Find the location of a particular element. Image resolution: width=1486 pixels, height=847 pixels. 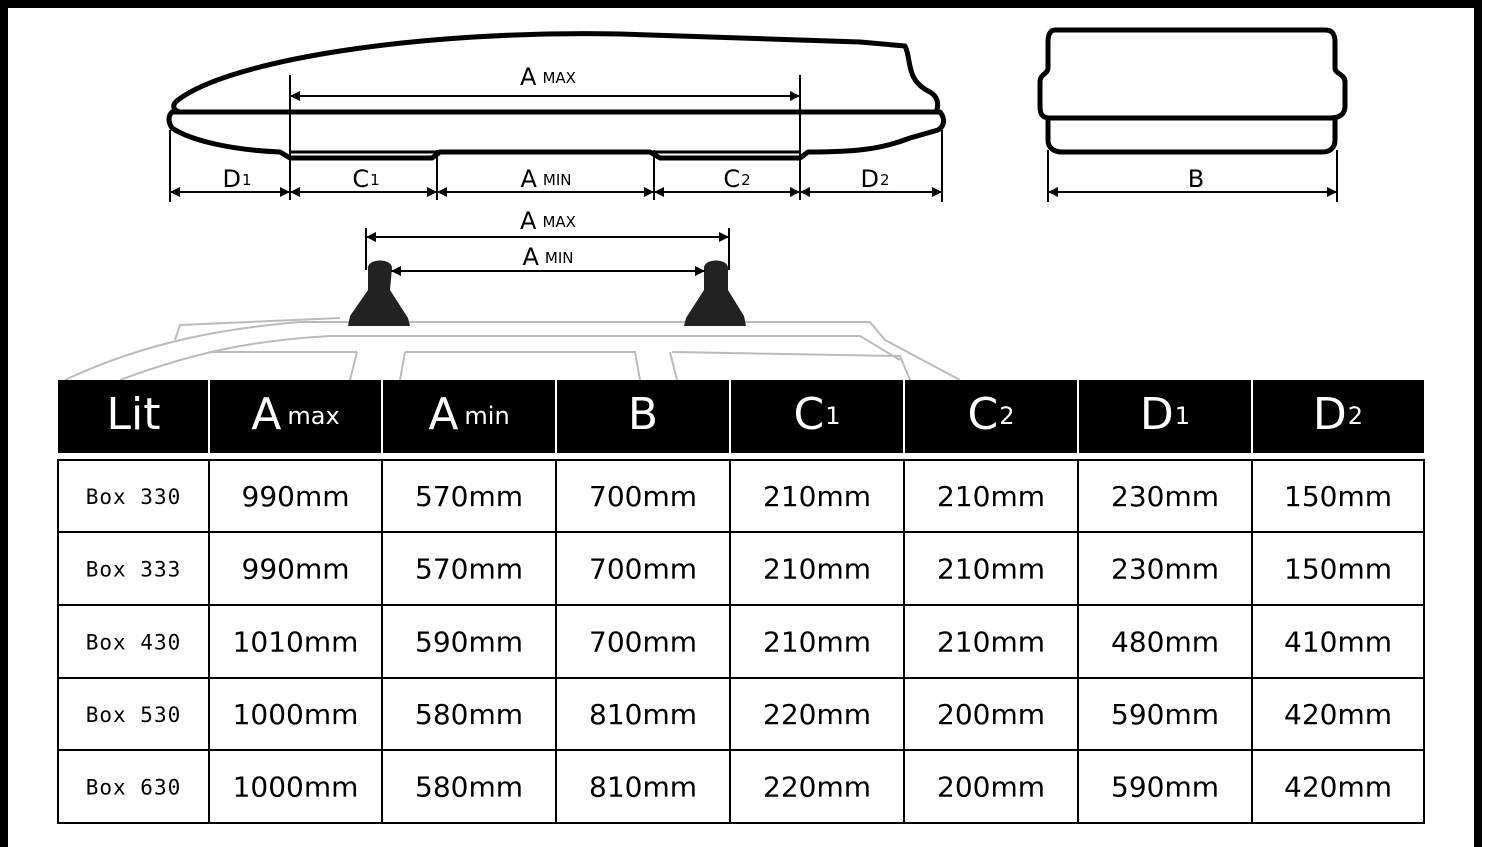

column-header: C1 is located at coordinates (816, 414).